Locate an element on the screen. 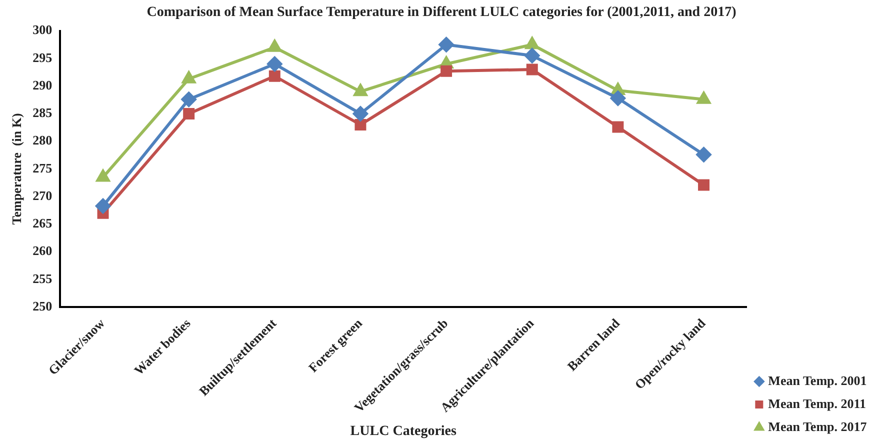 The width and height of the screenshot is (881, 448). y-tick-label: 285 is located at coordinates (42, 112).